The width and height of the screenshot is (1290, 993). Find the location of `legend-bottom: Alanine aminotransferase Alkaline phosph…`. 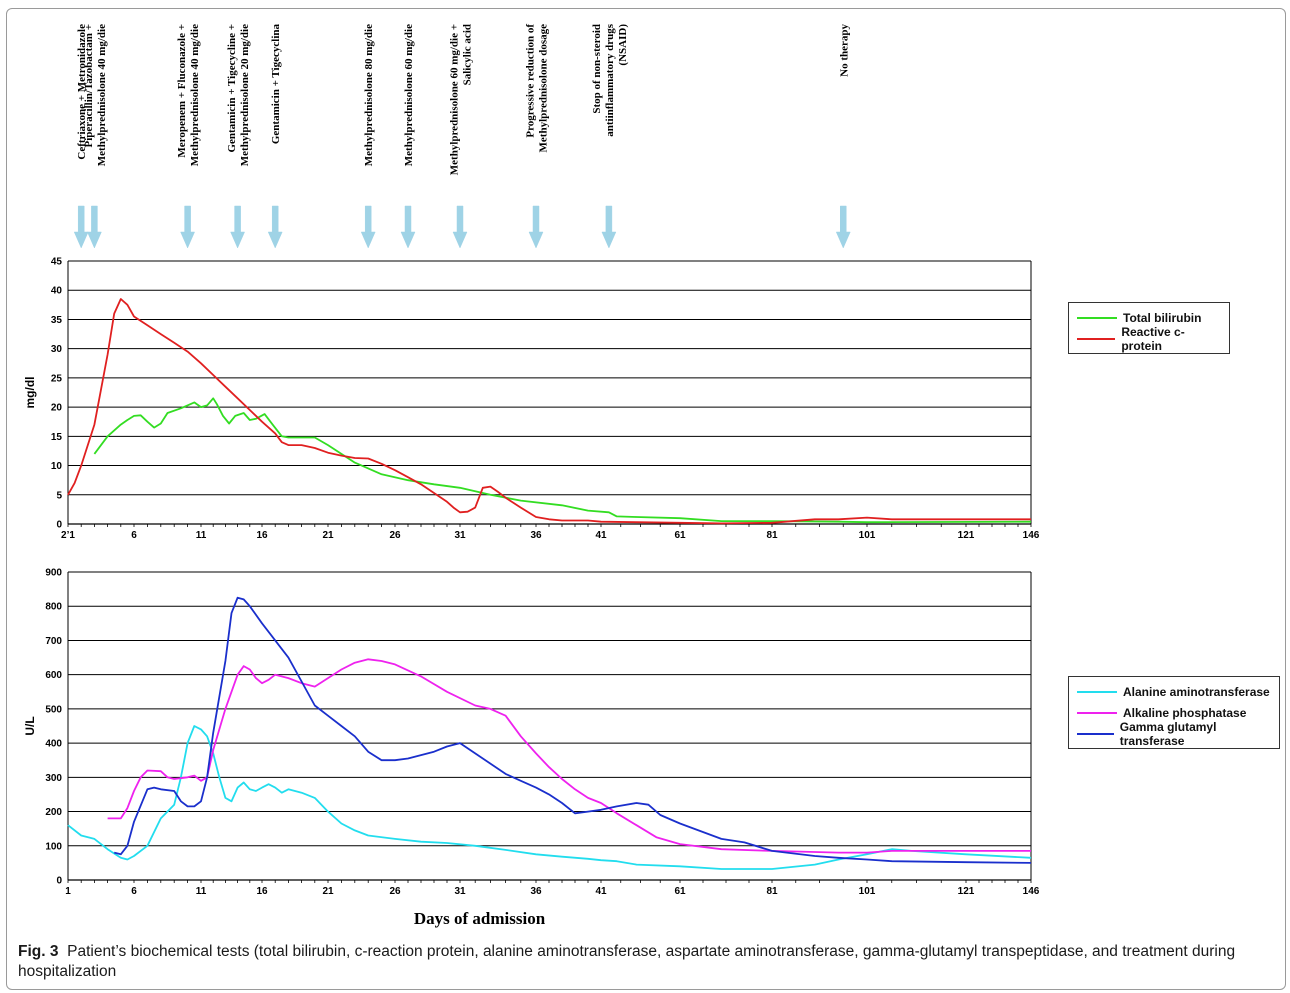

legend-bottom: Alanine aminotransferase Alkaline phosph… is located at coordinates (1174, 712).